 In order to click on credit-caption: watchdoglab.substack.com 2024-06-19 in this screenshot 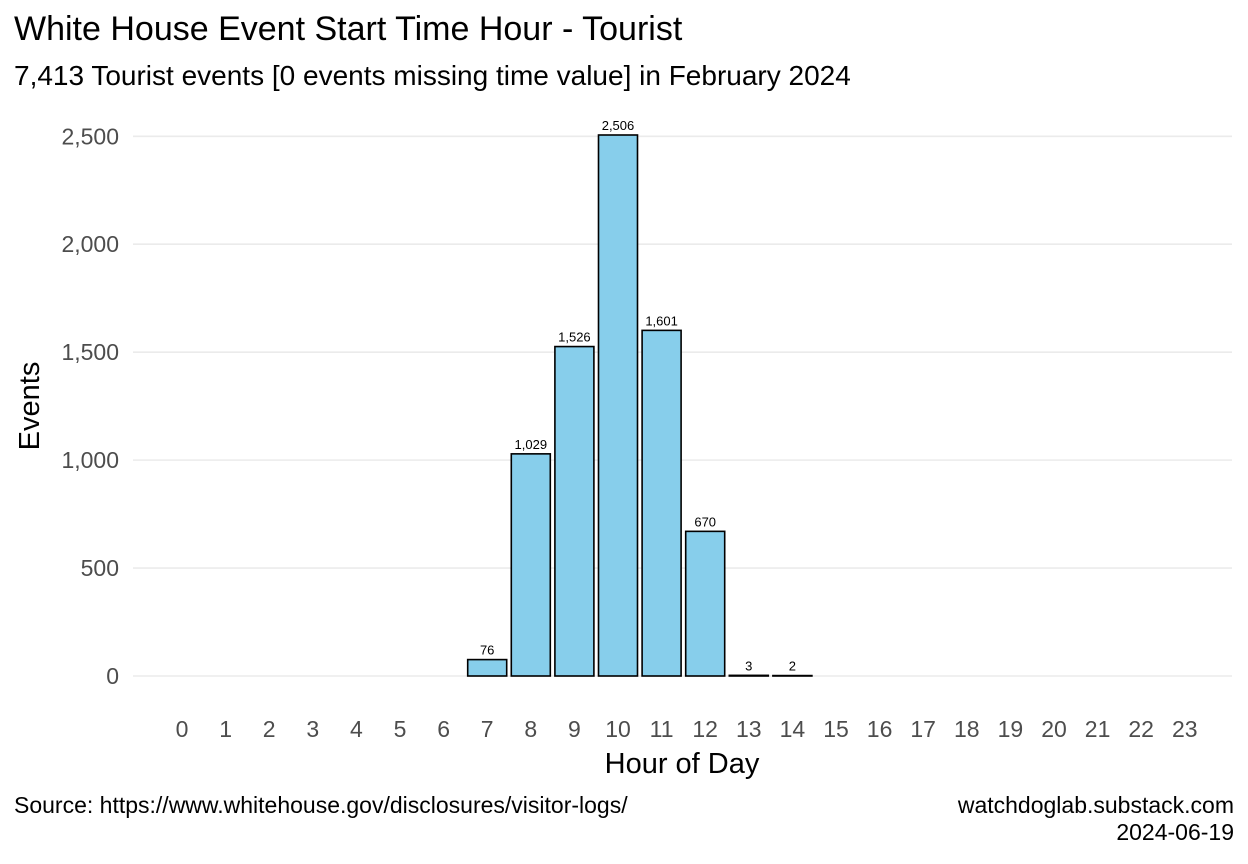, I will do `click(1096, 819)`.